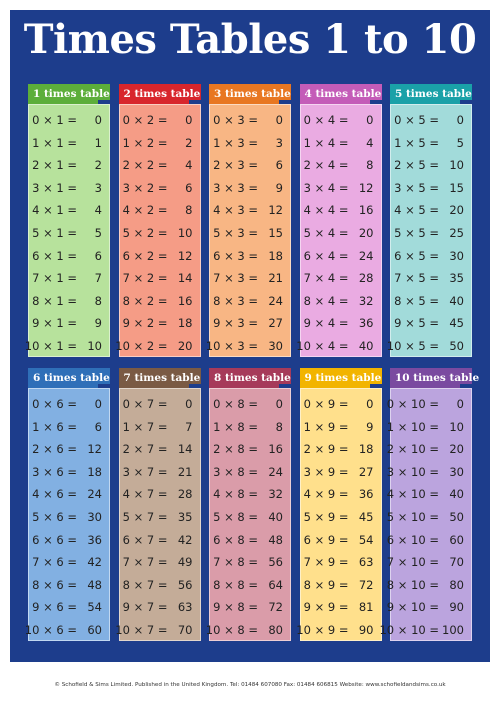  Describe the element at coordinates (235, 278) in the screenshot. I see `row-expression: 7 × 3 =` at that location.